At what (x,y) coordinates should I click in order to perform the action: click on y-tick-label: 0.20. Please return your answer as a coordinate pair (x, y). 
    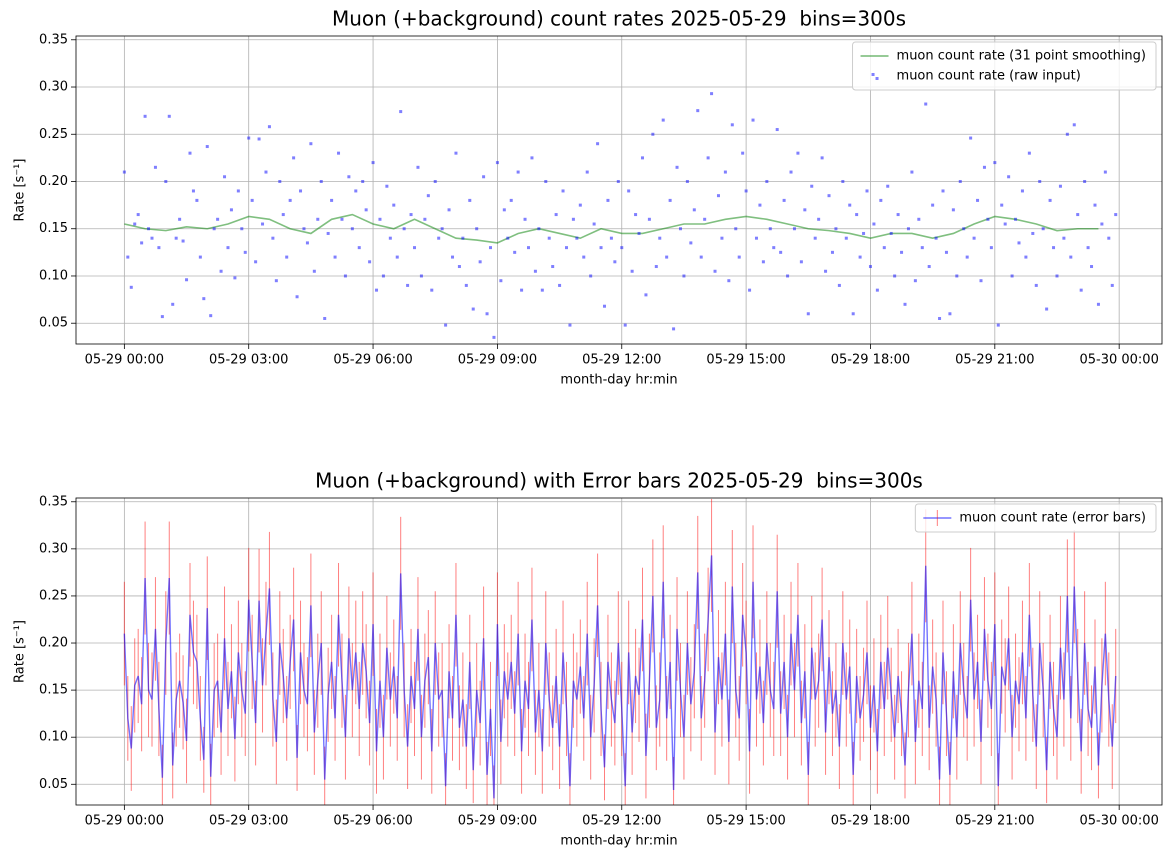
    Looking at the image, I should click on (53, 181).